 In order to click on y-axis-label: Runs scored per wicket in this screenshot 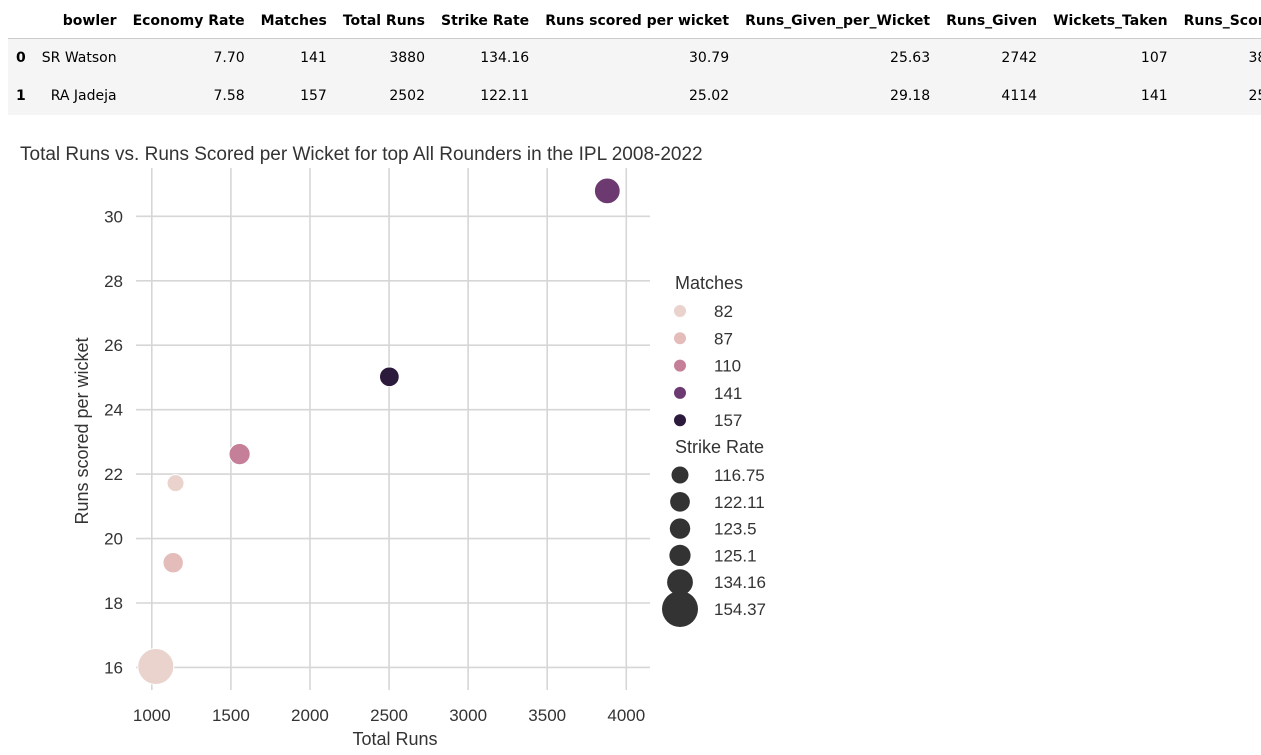, I will do `click(82, 430)`.